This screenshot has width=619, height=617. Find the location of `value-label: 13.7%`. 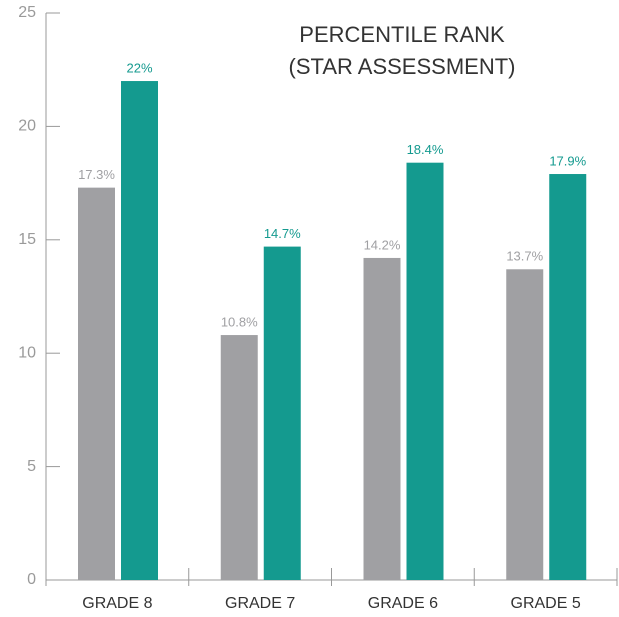

value-label: 13.7% is located at coordinates (524, 256).